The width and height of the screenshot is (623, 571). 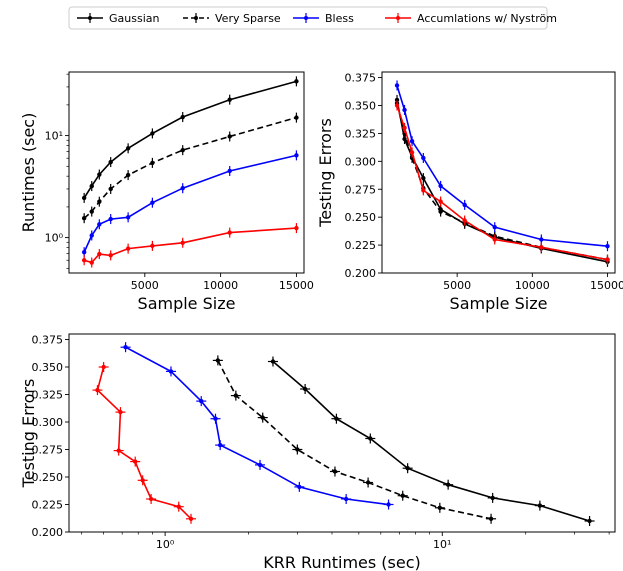 What do you see at coordinates (48, 505) in the screenshot?
I see `y-tick-label: 0.225` at bounding box center [48, 505].